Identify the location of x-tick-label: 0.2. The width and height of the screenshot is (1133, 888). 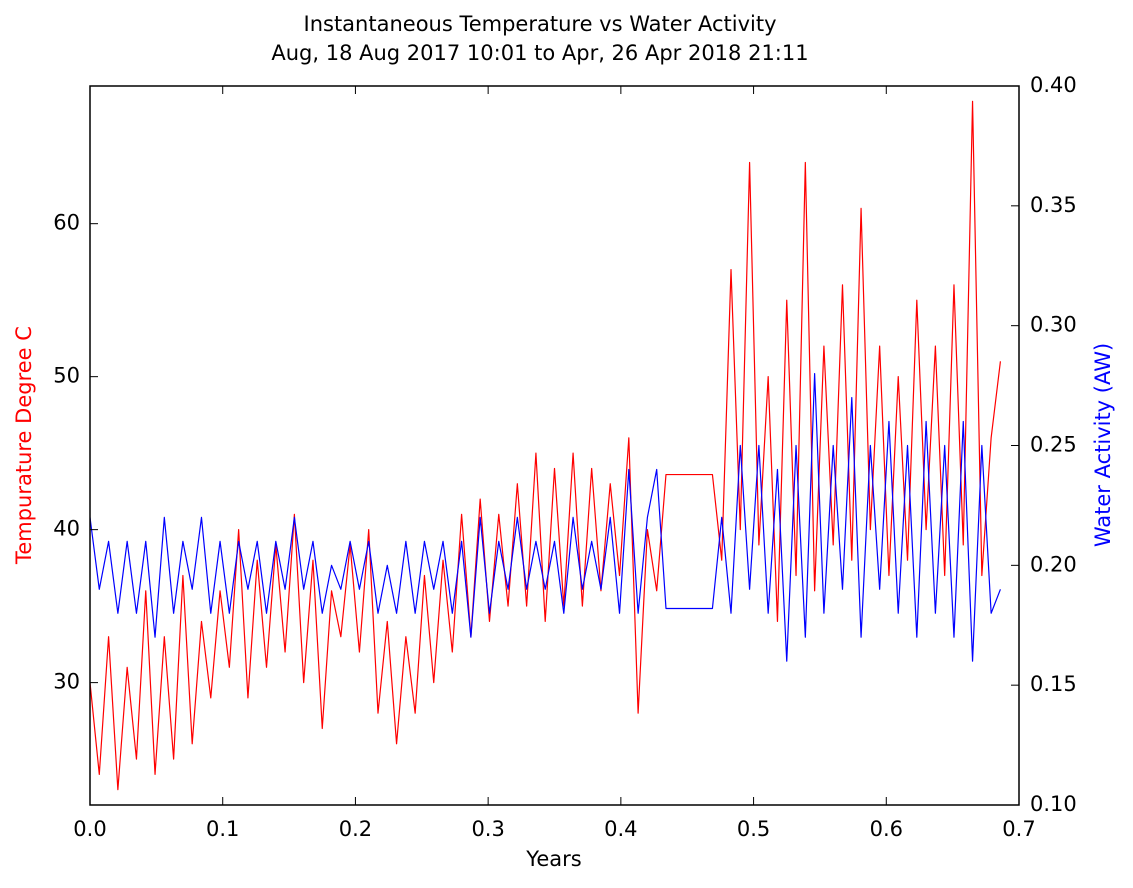
(355, 829).